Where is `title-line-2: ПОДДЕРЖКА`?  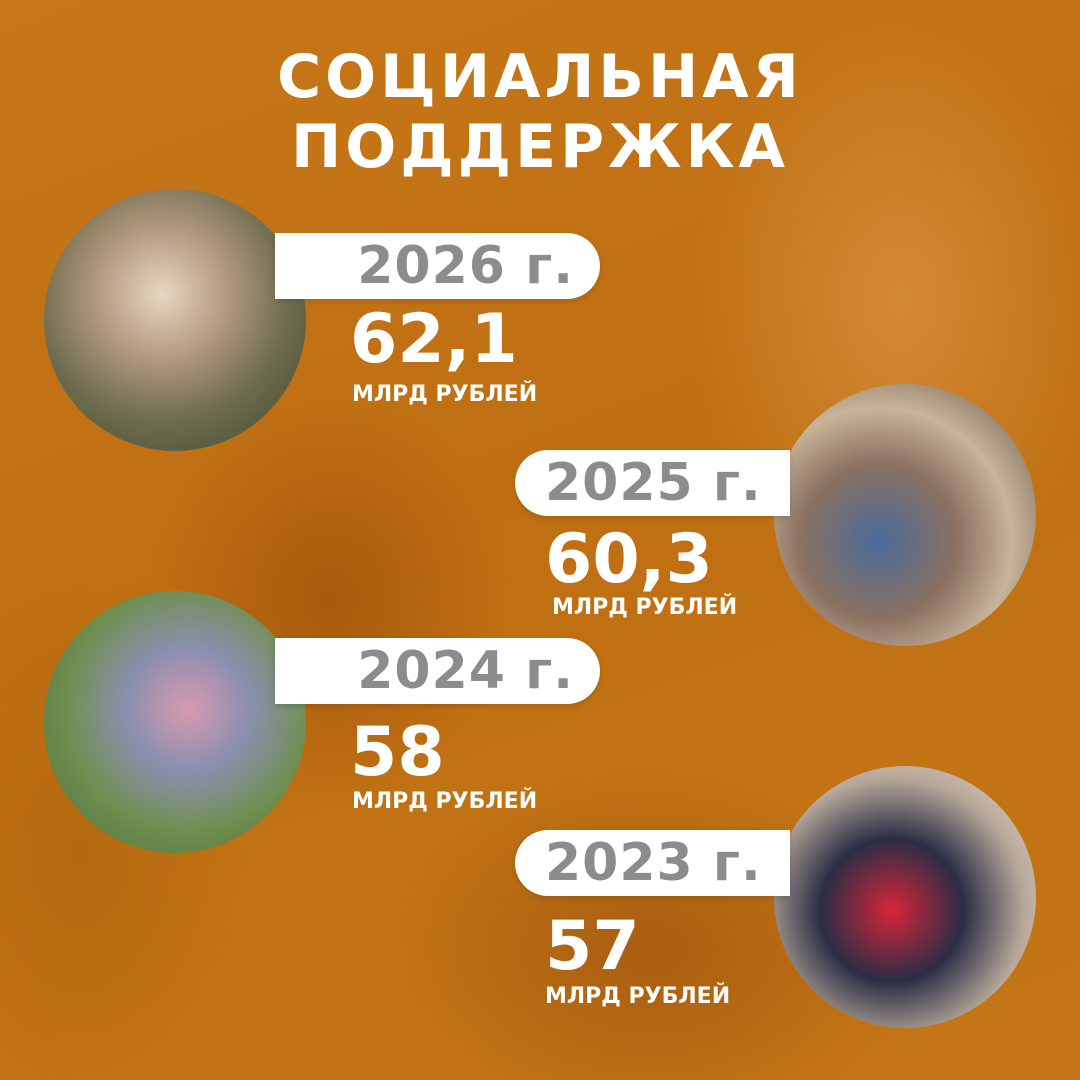
title-line-2: ПОДДЕРЖКА is located at coordinates (540, 147).